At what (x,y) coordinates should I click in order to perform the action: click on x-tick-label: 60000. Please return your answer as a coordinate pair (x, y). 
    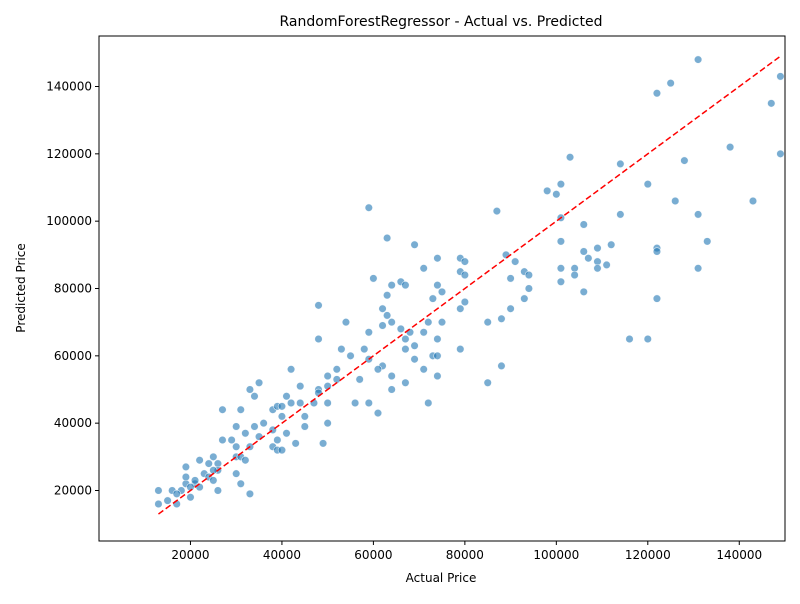
    Looking at the image, I should click on (373, 555).